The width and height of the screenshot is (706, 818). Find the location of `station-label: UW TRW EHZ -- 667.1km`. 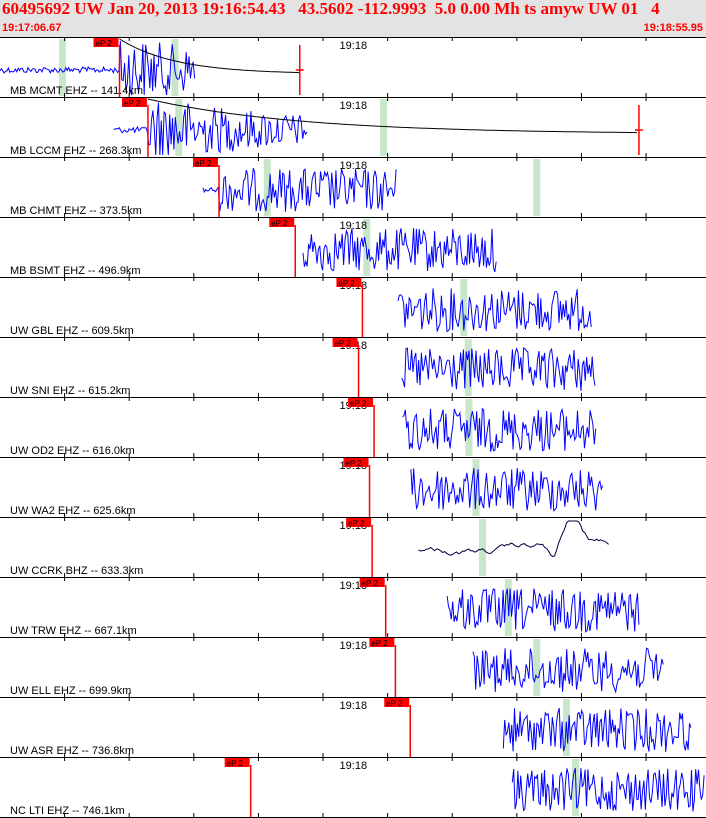

station-label: UW TRW EHZ -- 667.1km is located at coordinates (73, 631).